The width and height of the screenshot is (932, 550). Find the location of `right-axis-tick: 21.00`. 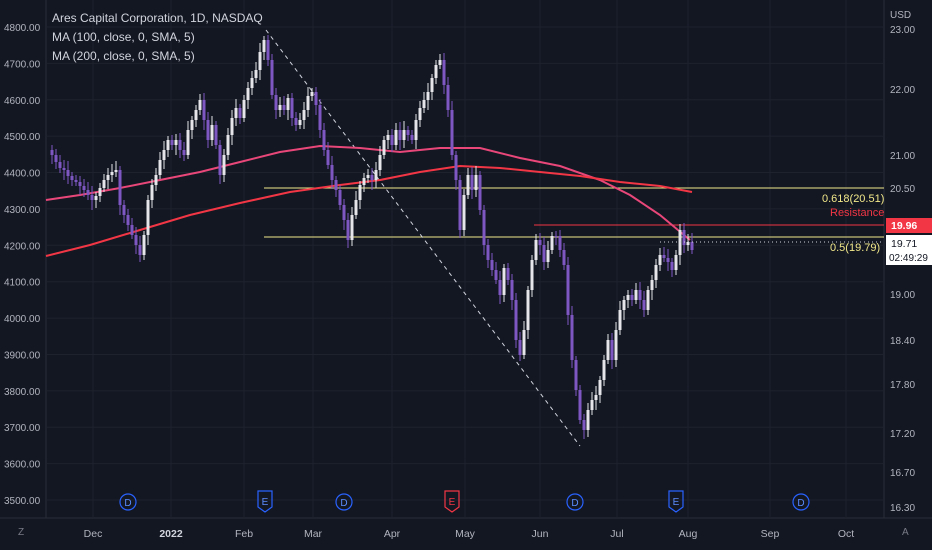

right-axis-tick: 21.00 is located at coordinates (902, 156).